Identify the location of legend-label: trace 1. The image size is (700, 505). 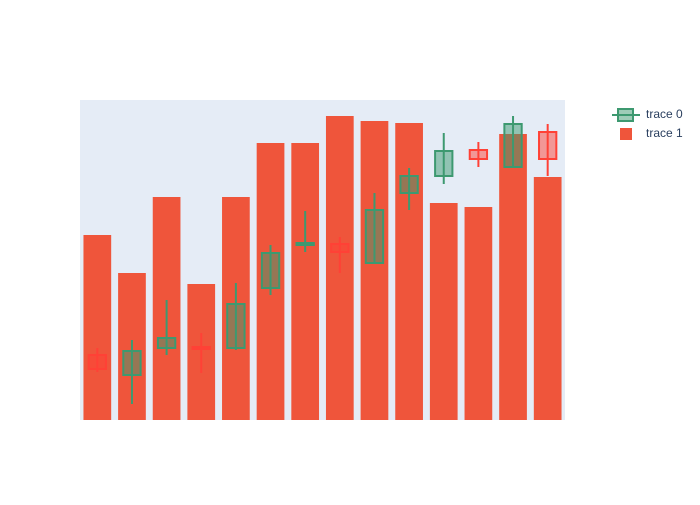
(664, 133).